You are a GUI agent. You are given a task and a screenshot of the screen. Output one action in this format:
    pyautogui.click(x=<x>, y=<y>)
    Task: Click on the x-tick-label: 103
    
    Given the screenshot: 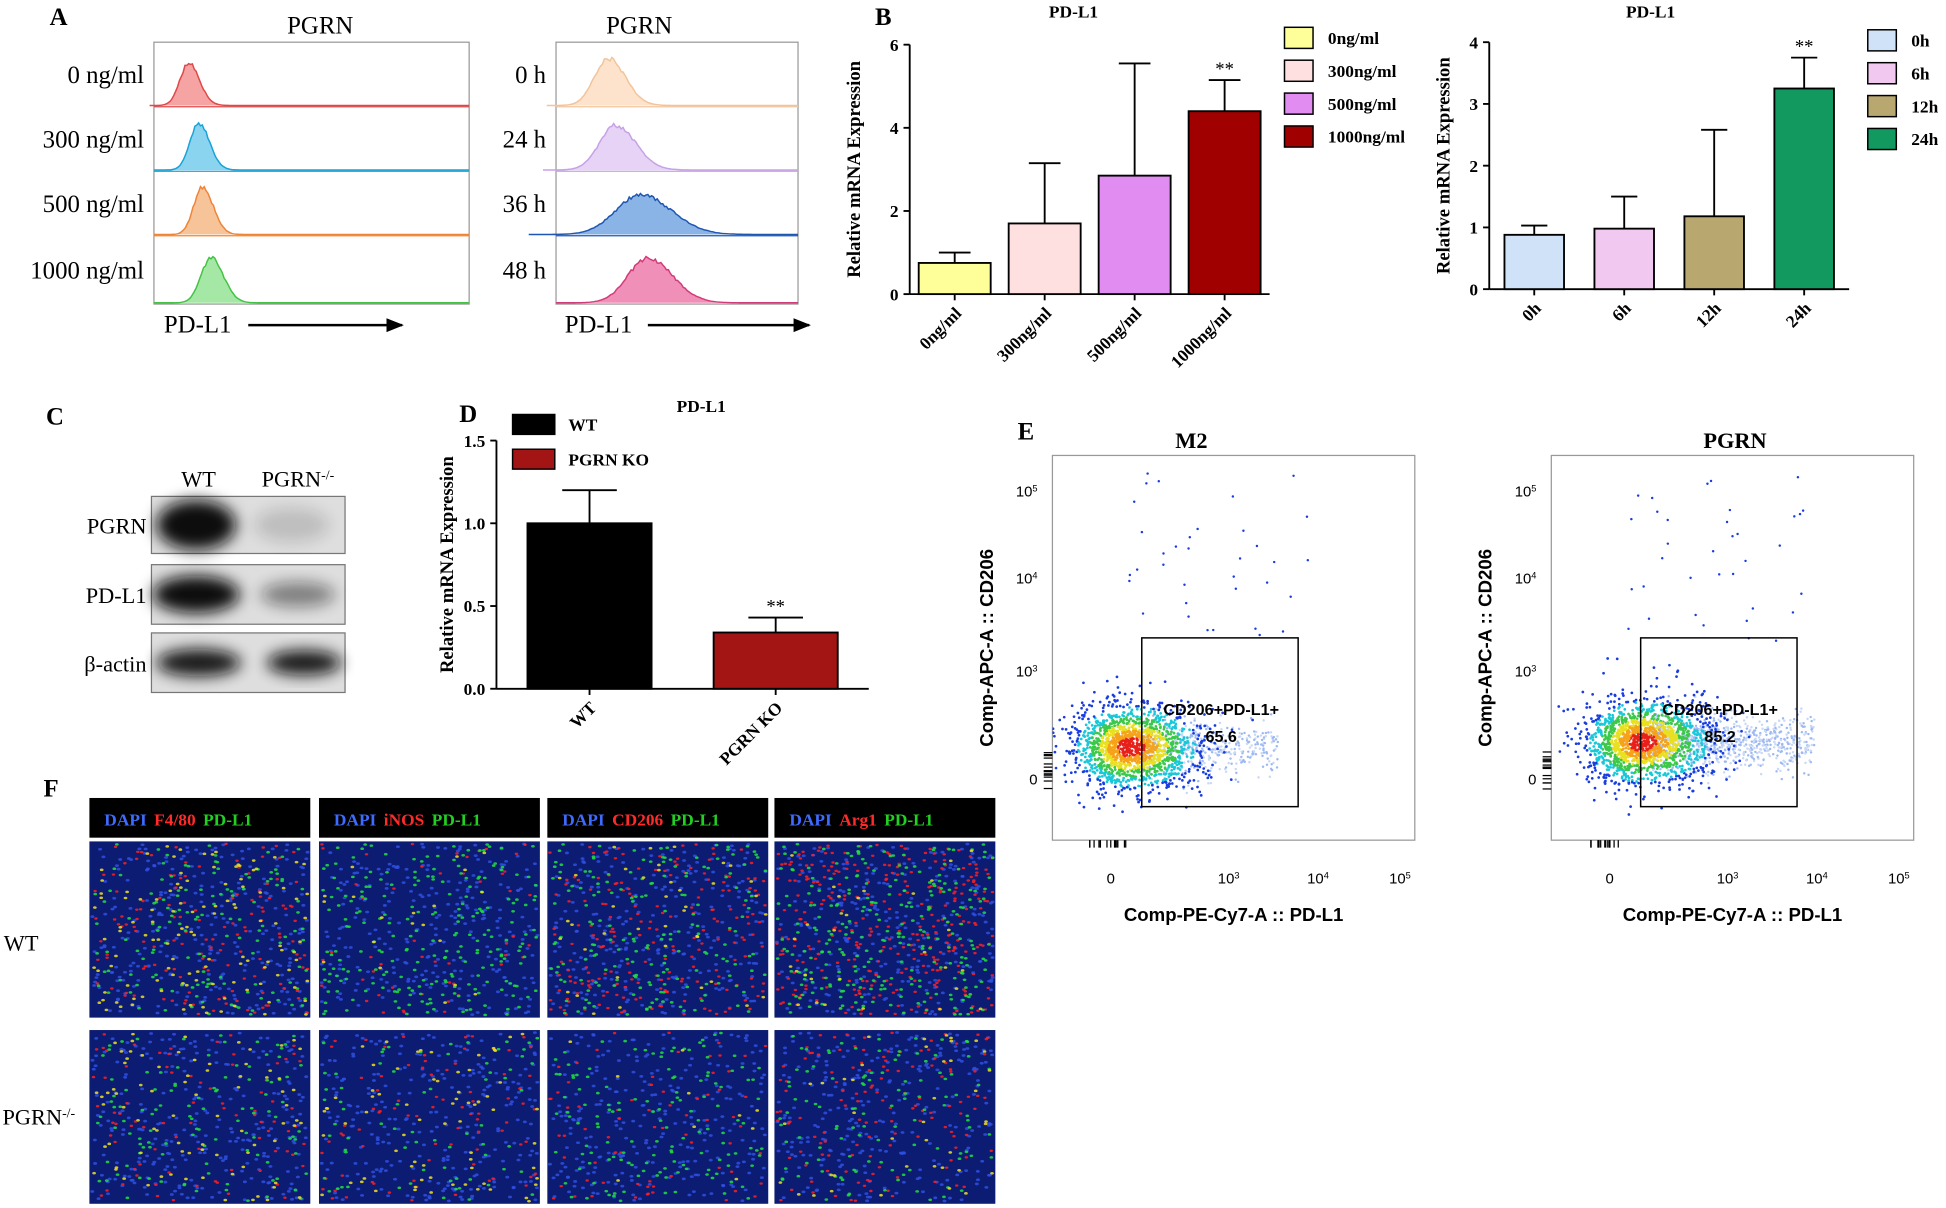 What is the action you would take?
    pyautogui.click(x=1229, y=879)
    